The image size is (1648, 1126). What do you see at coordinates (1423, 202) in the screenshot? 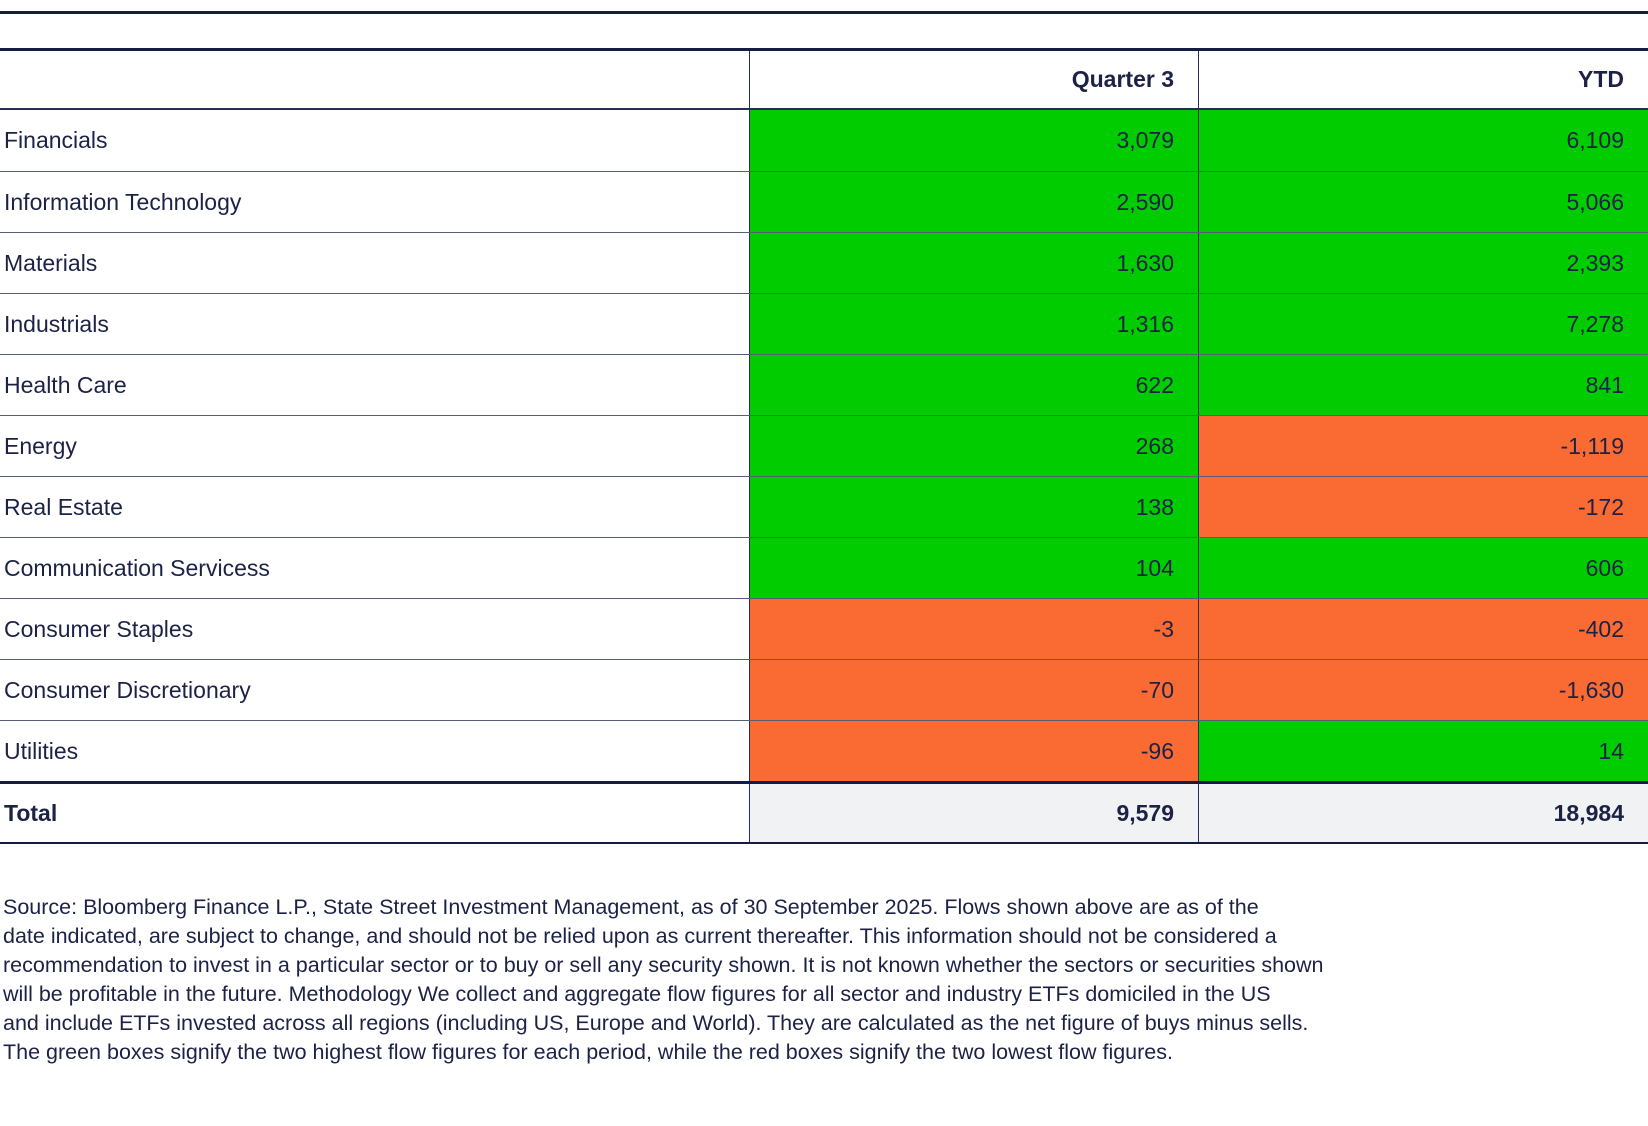
I see `ytd-value-cell: 5,066` at bounding box center [1423, 202].